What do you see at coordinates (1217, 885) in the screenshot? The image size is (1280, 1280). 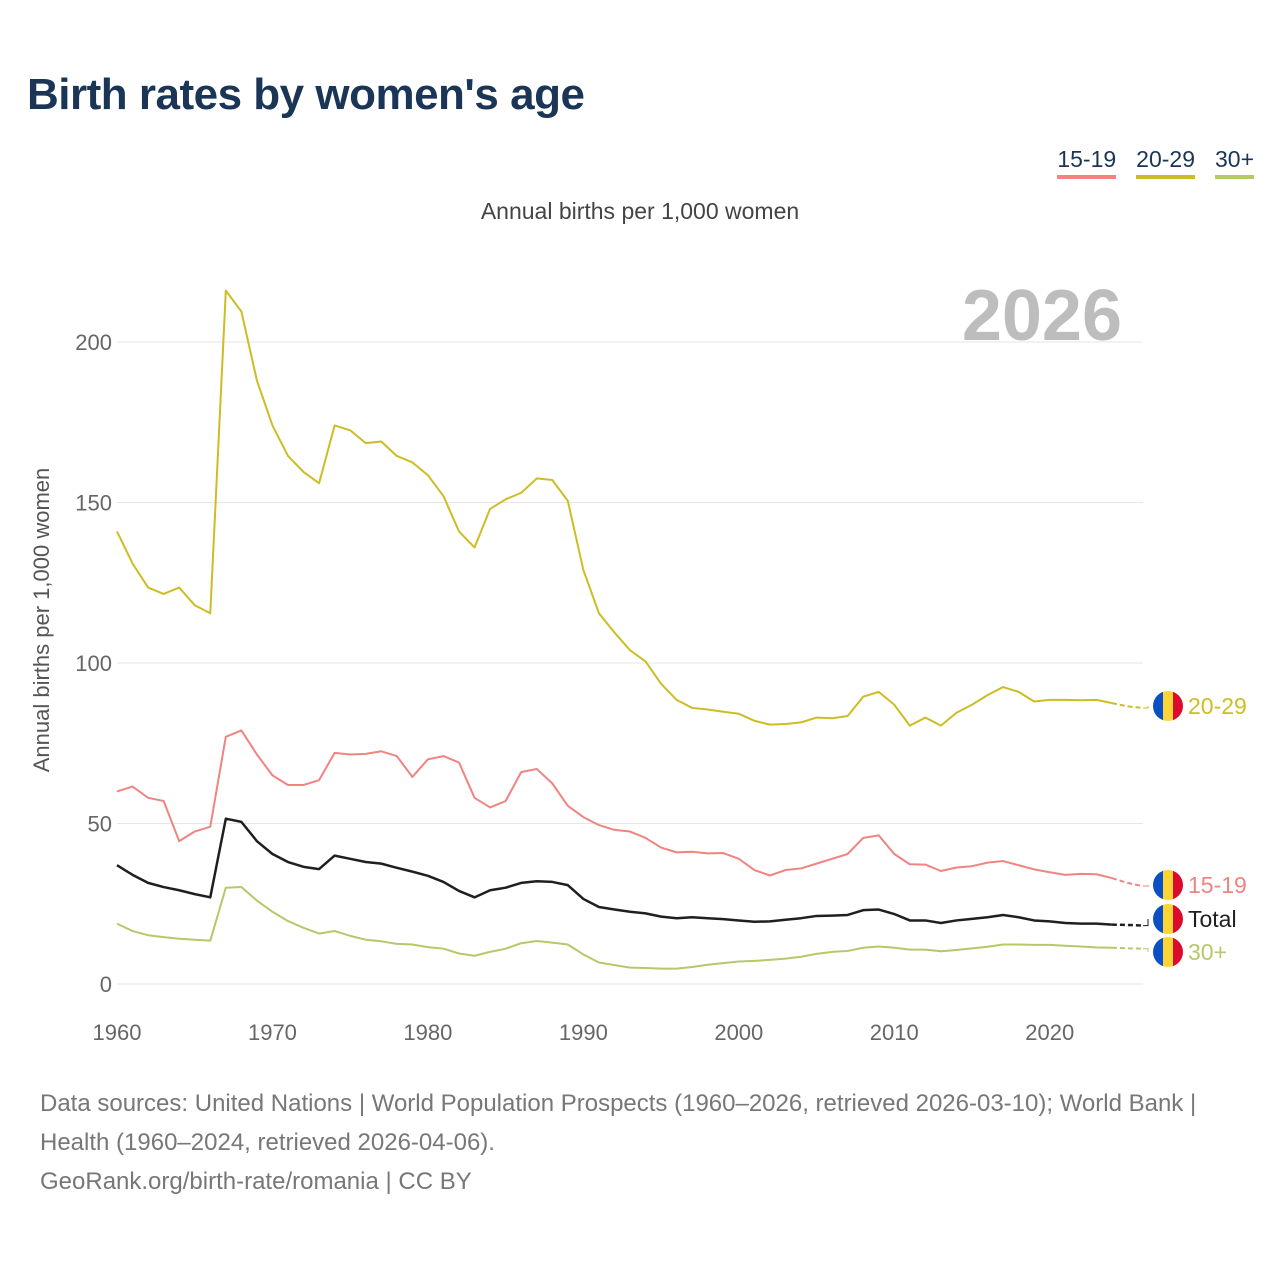 I see `series-end-label: 15-19` at bounding box center [1217, 885].